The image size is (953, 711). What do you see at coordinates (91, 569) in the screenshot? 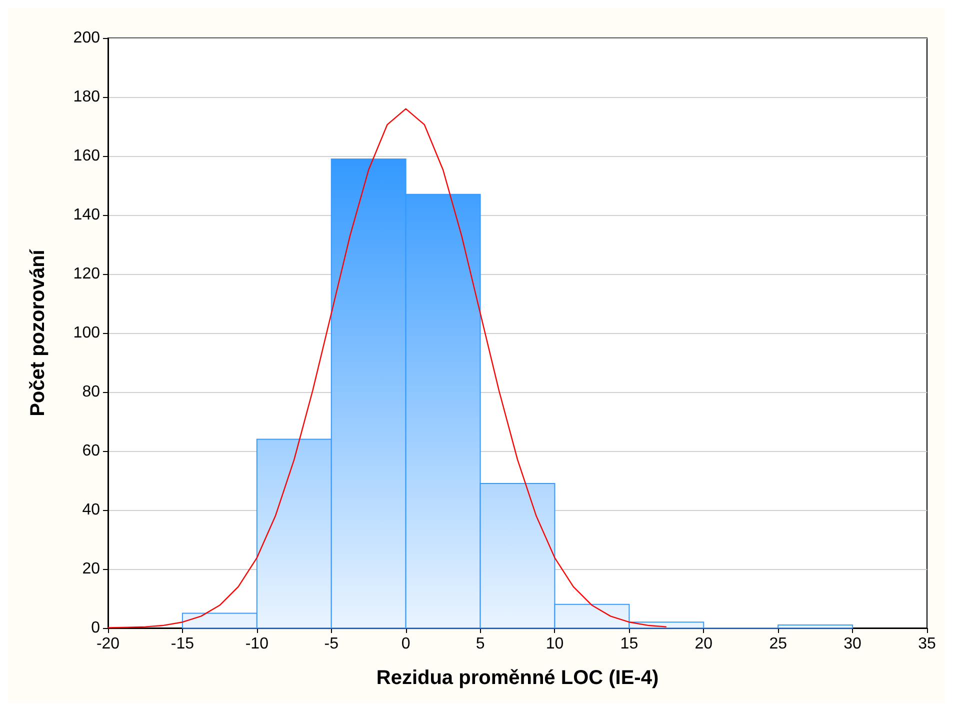
I see `y-tick-label: 20` at bounding box center [91, 569].